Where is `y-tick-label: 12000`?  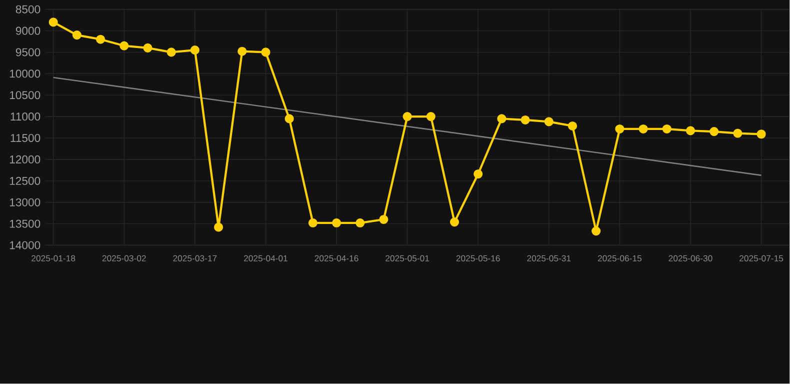 y-tick-label: 12000 is located at coordinates (25, 160).